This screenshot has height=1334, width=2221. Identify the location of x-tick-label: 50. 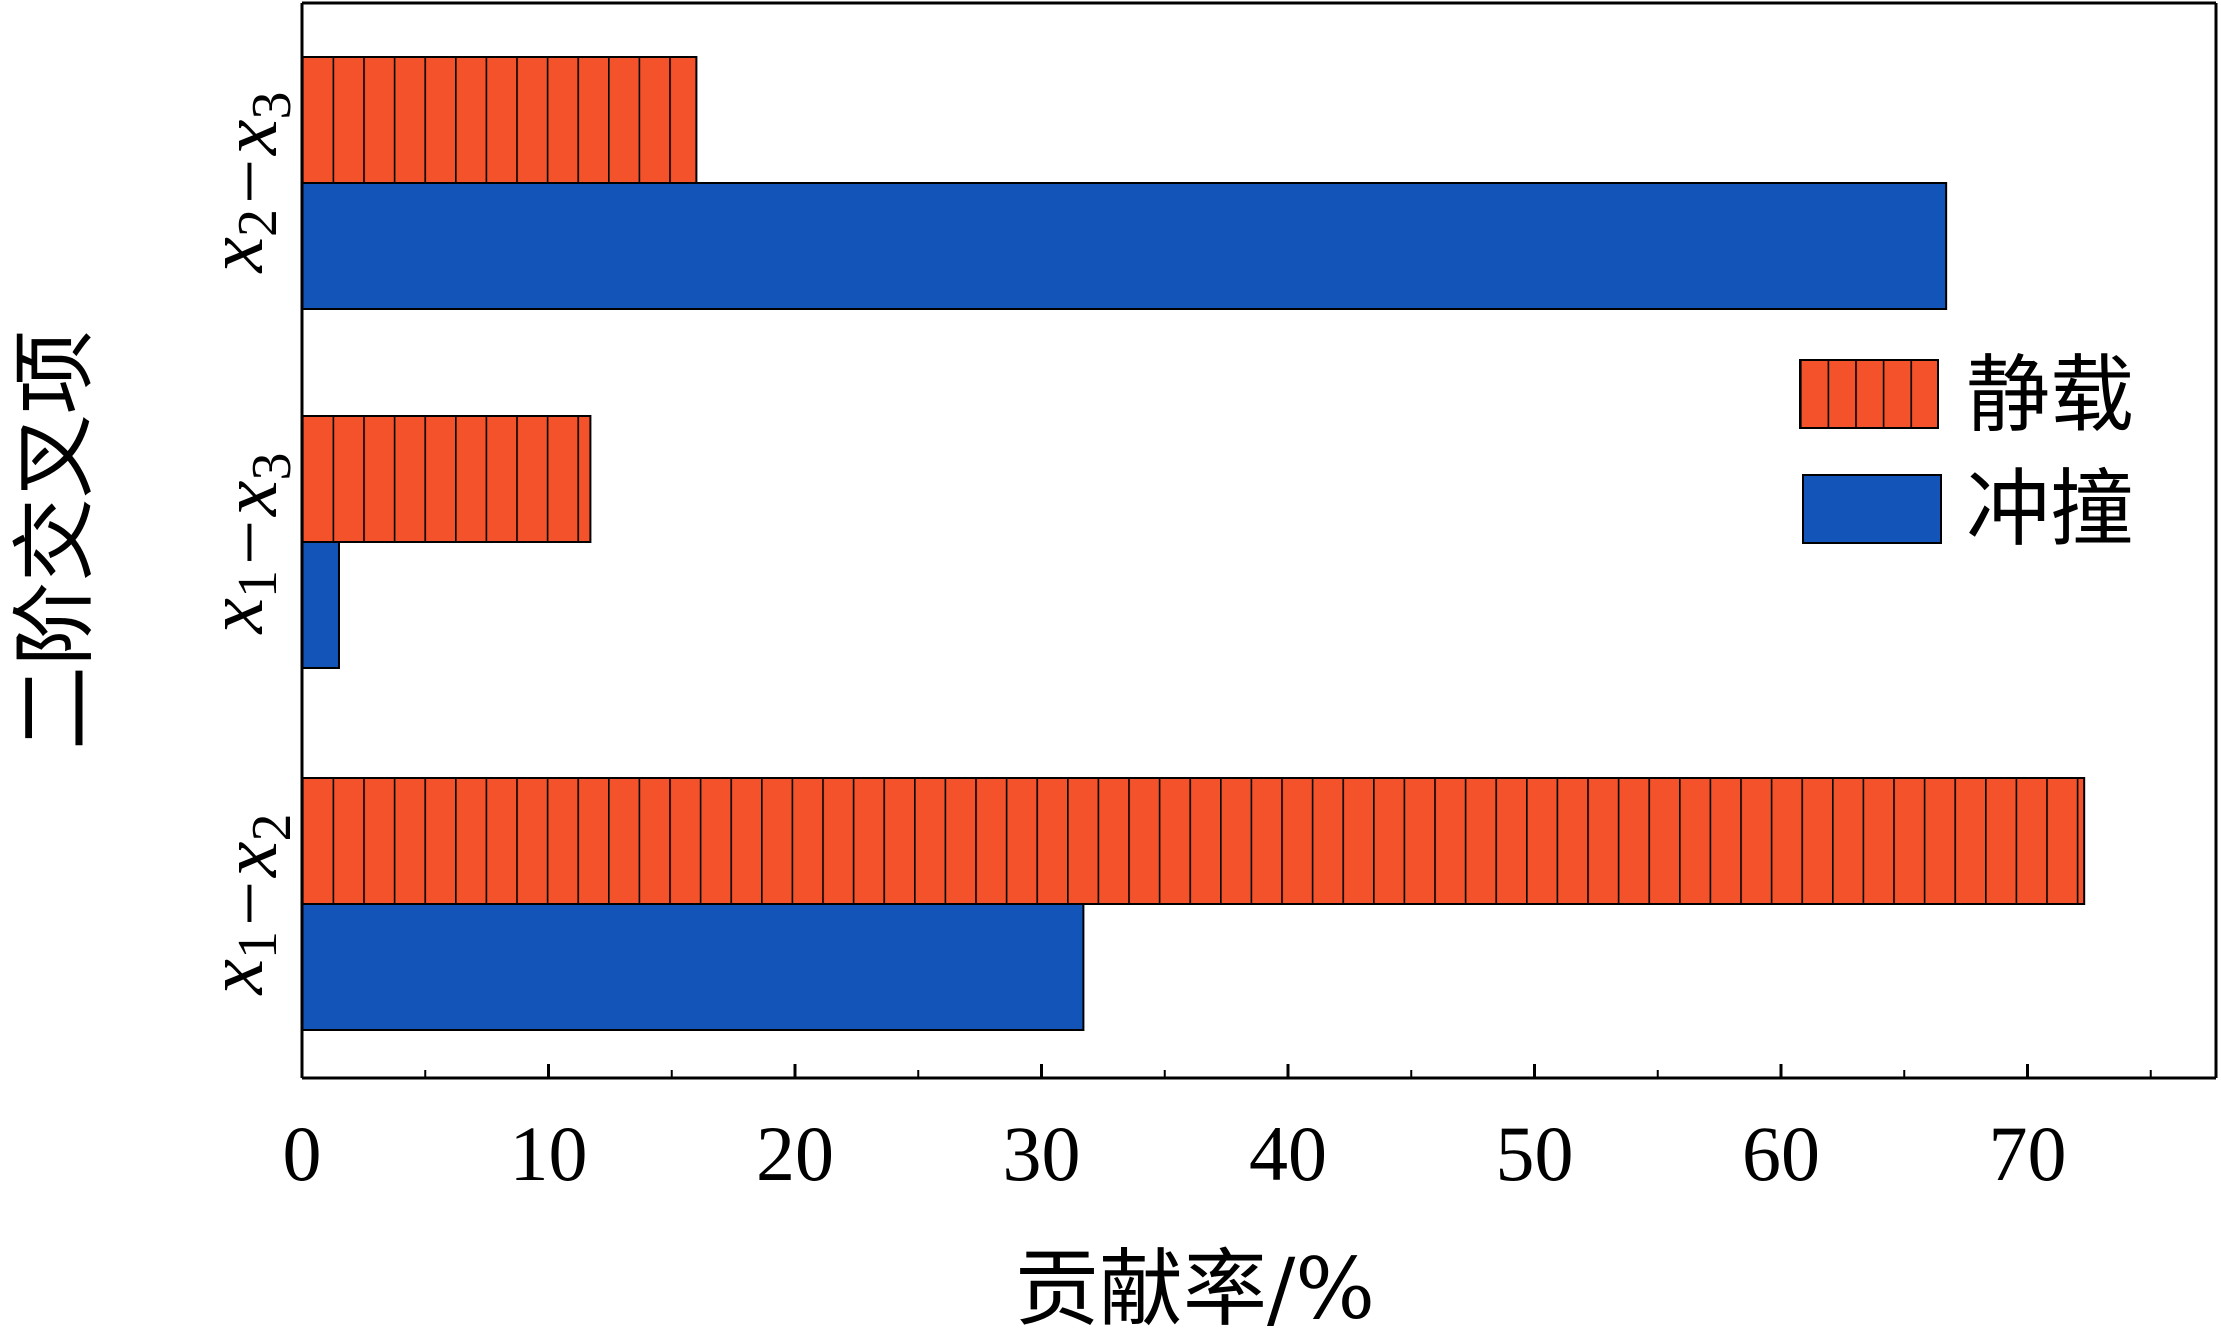
(1535, 1153).